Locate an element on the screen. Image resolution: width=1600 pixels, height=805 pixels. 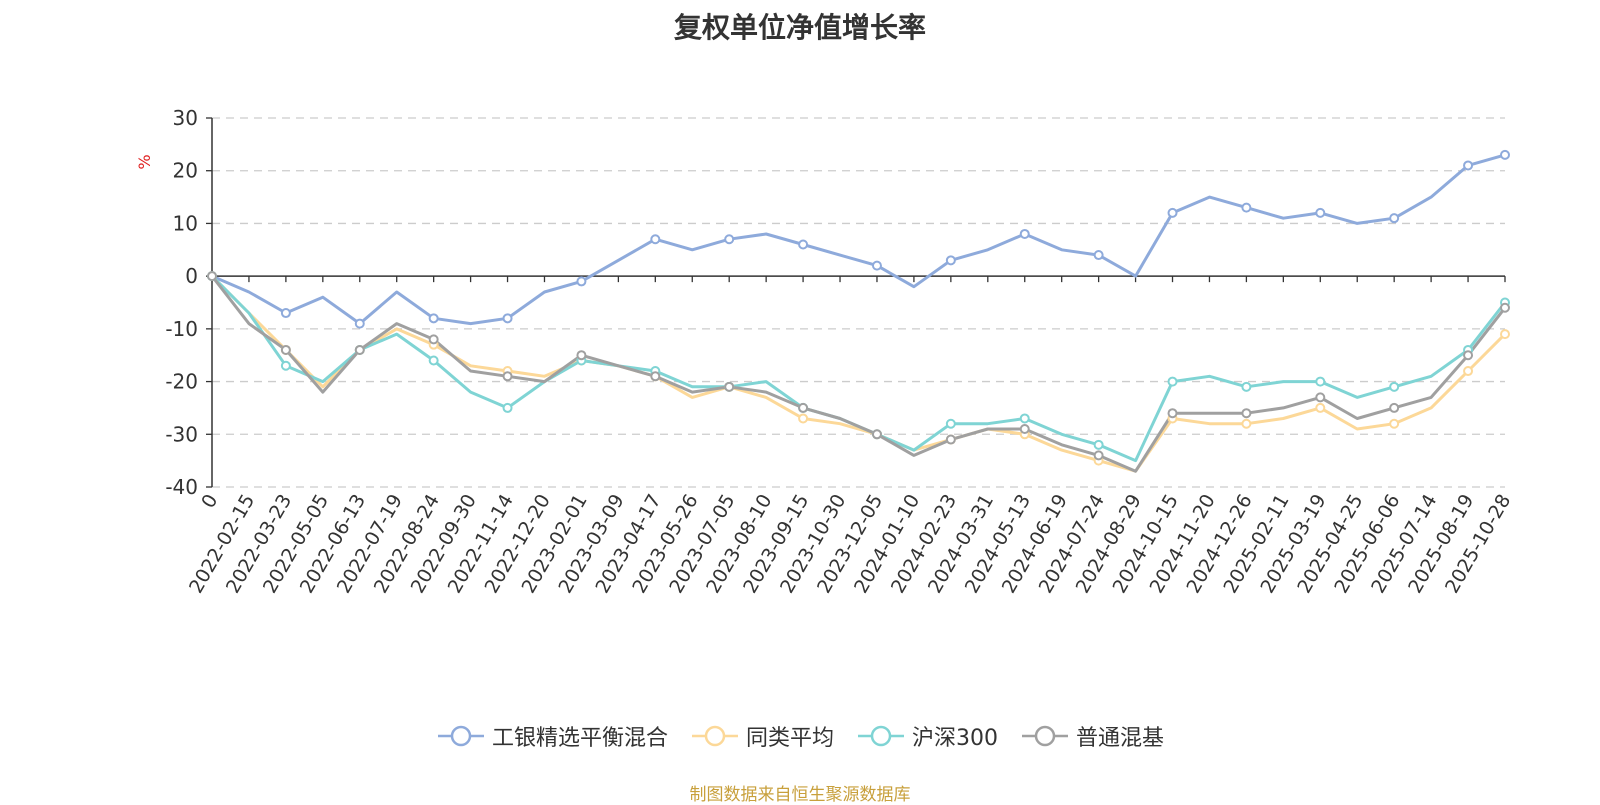
legend-item: 沪深300 is located at coordinates (927, 736).